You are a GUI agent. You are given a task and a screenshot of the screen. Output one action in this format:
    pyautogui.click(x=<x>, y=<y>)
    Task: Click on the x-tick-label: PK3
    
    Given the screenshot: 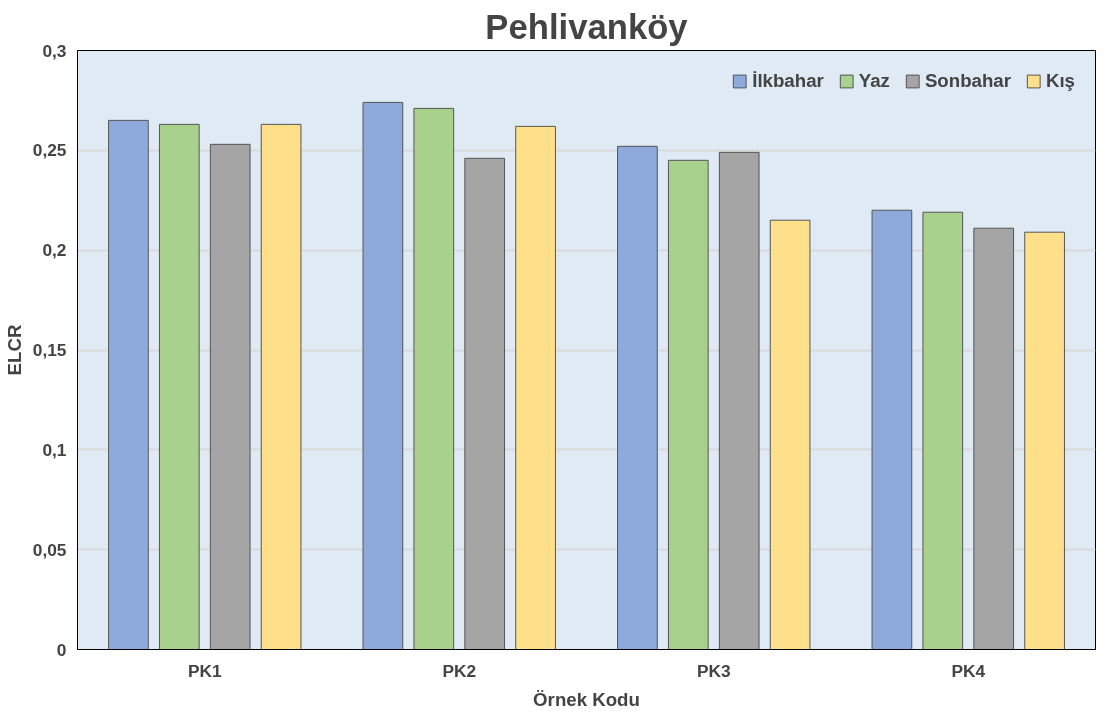 What is the action you would take?
    pyautogui.click(x=713, y=670)
    